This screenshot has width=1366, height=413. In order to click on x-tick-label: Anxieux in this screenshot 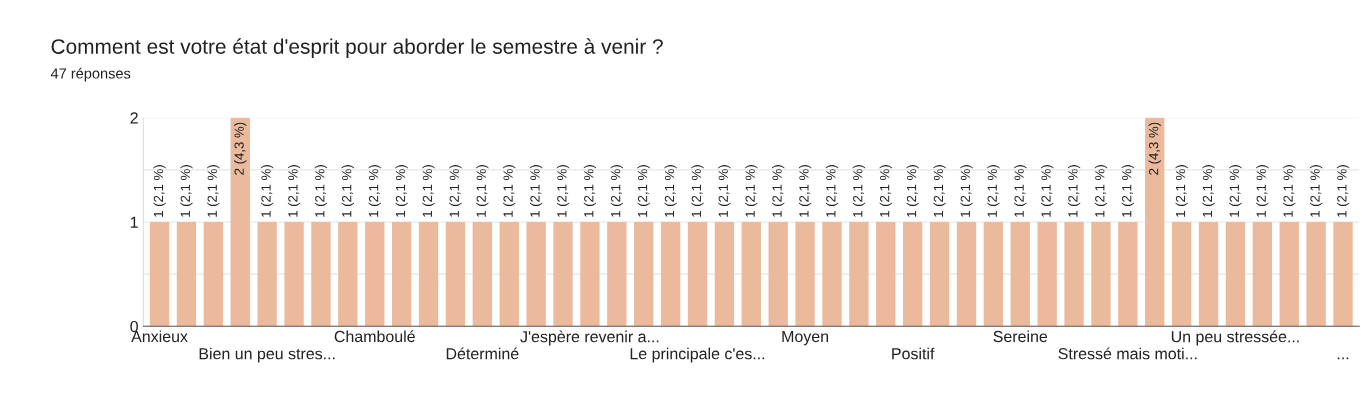, I will do `click(159, 336)`.